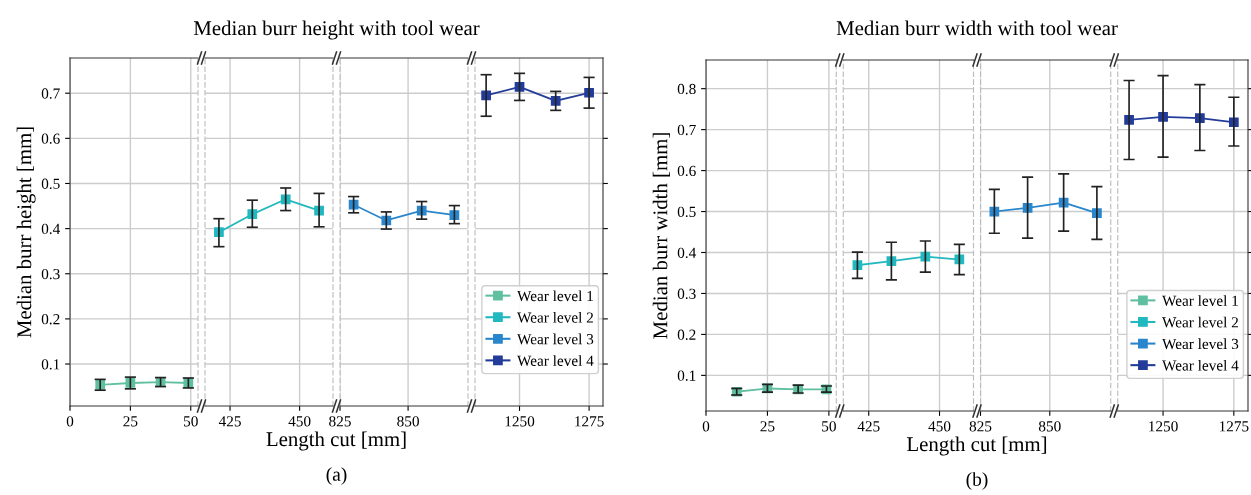 This screenshot has height=495, width=1251. Describe the element at coordinates (26, 232) in the screenshot. I see `y-axis-title: Median burr height [mm]` at that location.